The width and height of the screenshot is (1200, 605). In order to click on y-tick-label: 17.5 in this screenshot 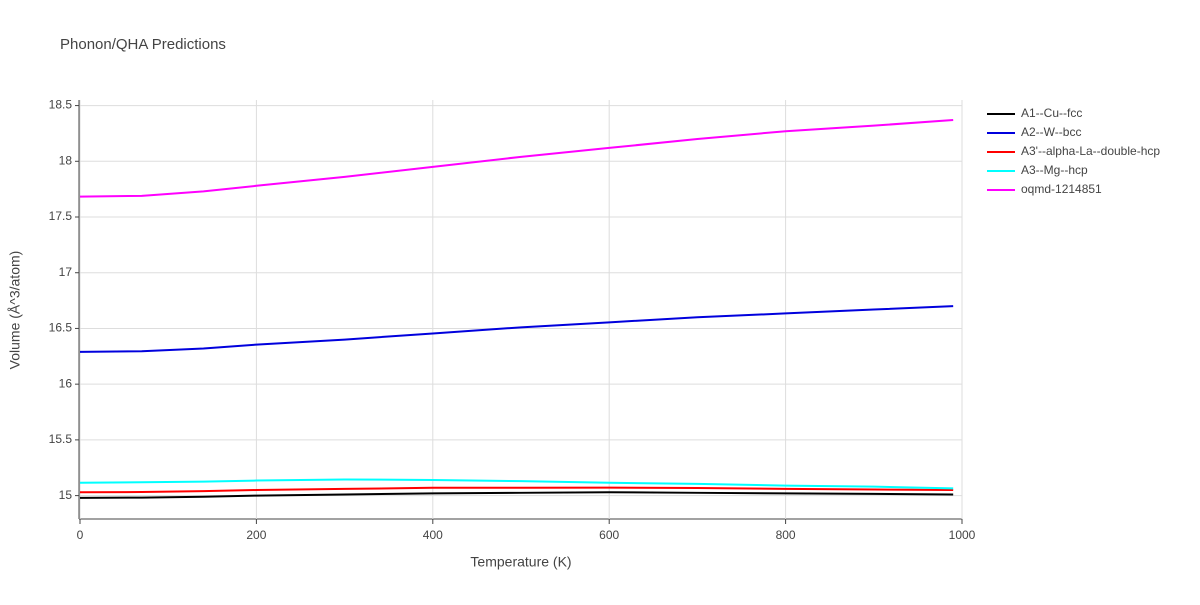, I will do `click(61, 216)`.